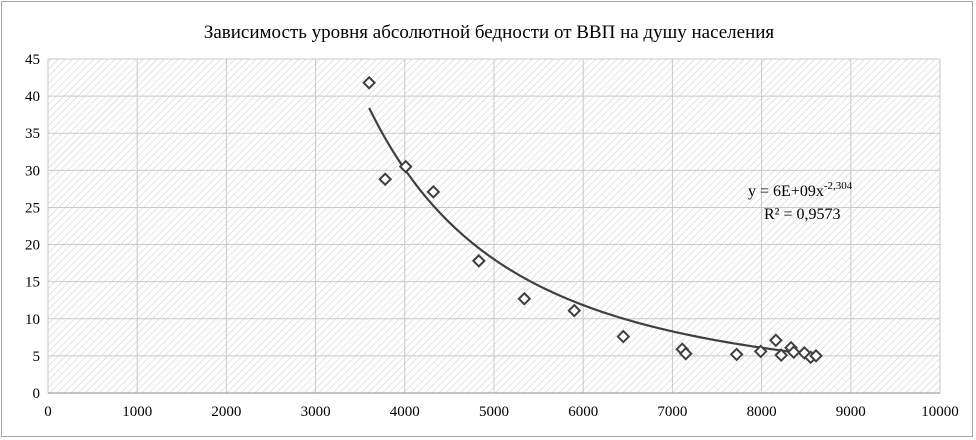  Describe the element at coordinates (316, 412) in the screenshot. I see `x-tick-label: 3000` at that location.